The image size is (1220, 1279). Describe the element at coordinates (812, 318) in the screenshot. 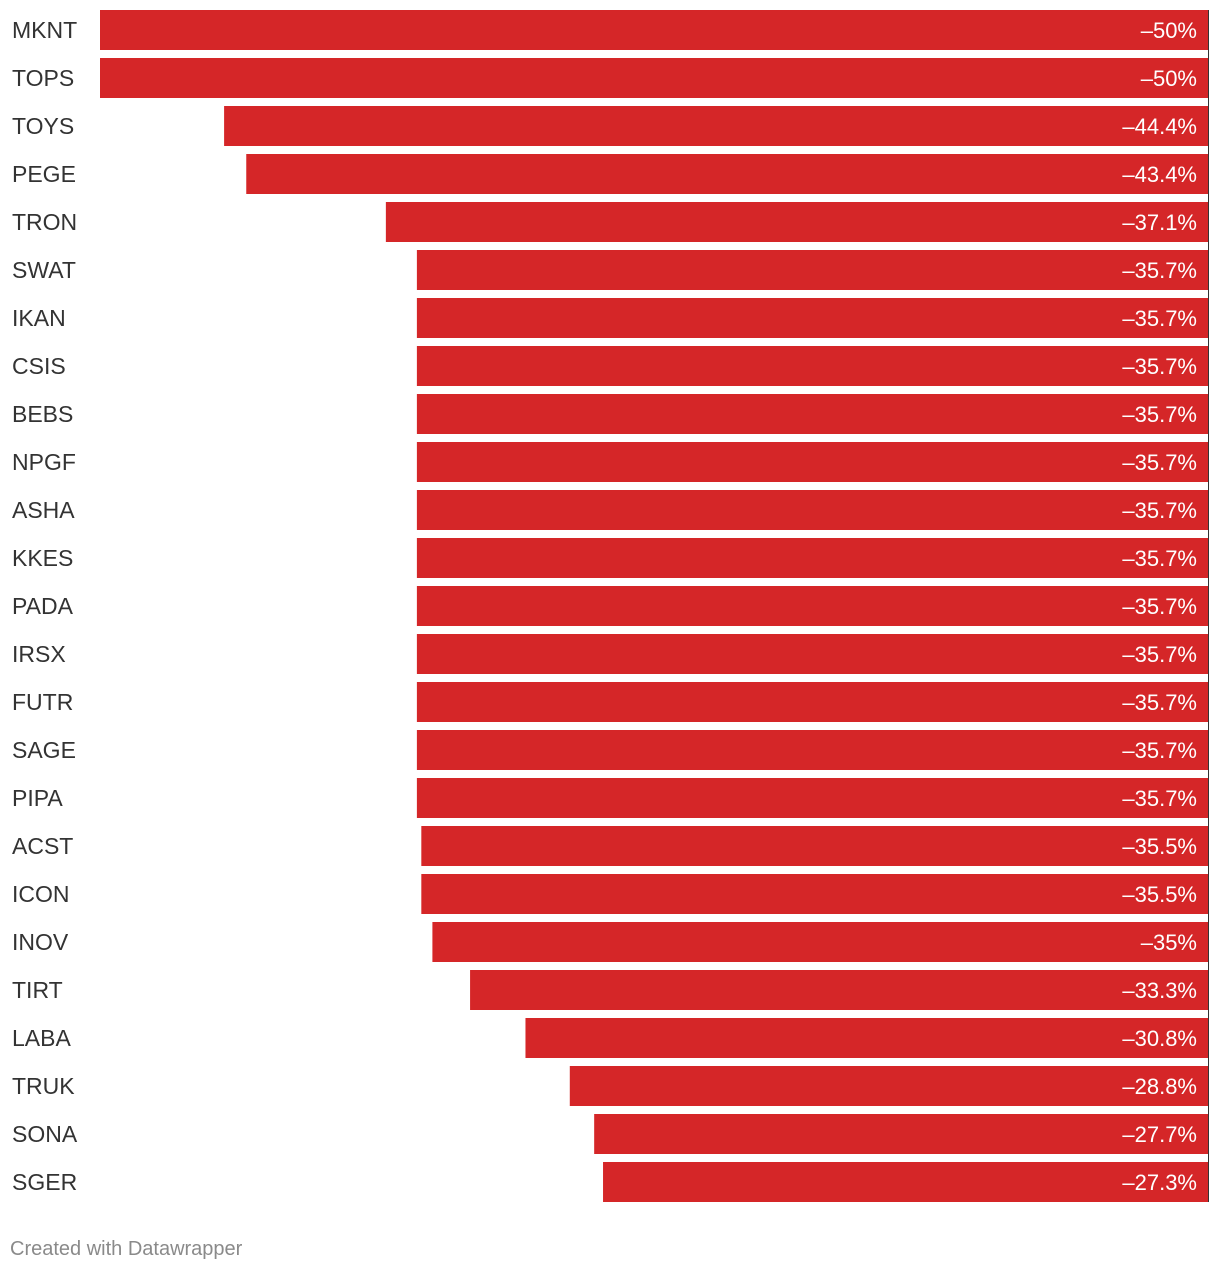

I see `bar-ikan` at that location.